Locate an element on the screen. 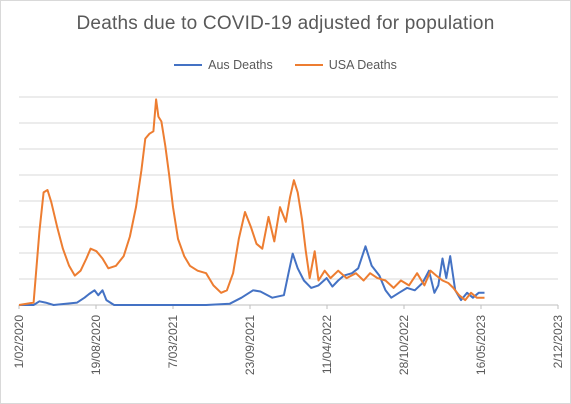  series-line-aus is located at coordinates (252, 275).